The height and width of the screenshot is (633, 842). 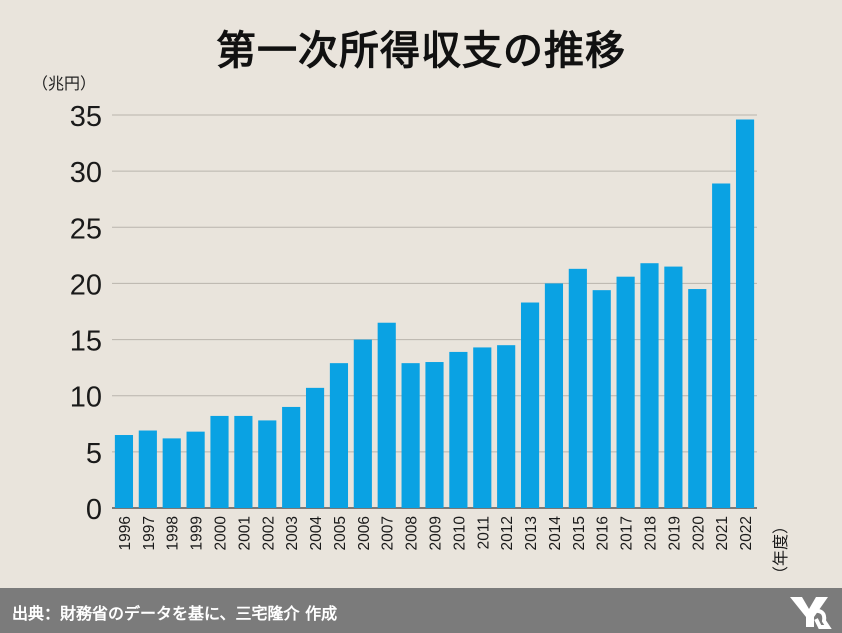 I want to click on y-tick-labels: 0 5 10 15 20 25 30 35, so click(x=86, y=313).